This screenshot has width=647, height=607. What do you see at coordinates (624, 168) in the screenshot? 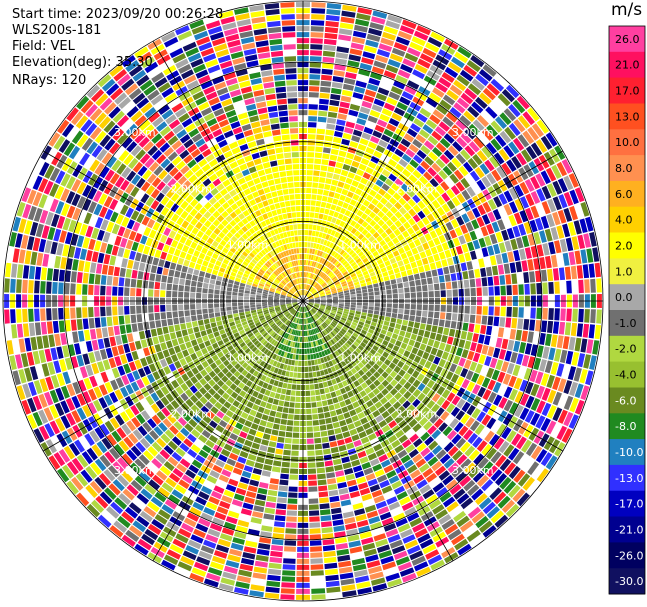
I see `colorbar-tick-label: 8.0` at bounding box center [624, 168].